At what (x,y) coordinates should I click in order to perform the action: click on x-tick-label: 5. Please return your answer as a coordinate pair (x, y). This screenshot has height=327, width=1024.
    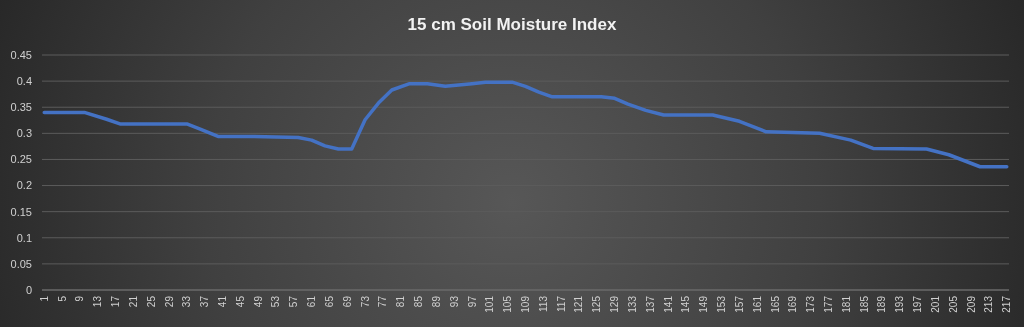
    Looking at the image, I should click on (62, 298).